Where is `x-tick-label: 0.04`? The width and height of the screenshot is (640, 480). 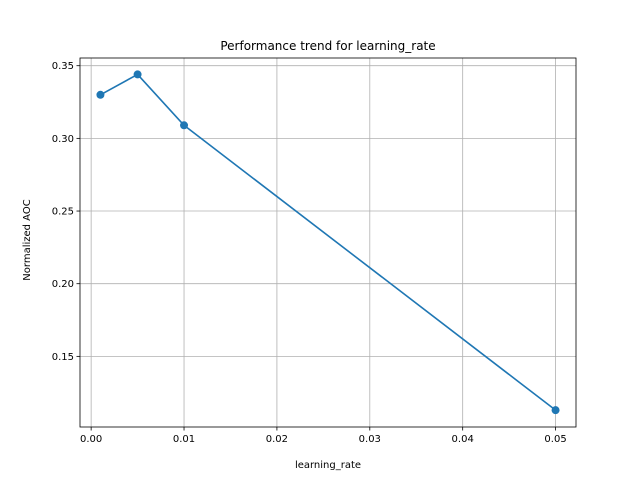
x-tick-label: 0.04 is located at coordinates (463, 439).